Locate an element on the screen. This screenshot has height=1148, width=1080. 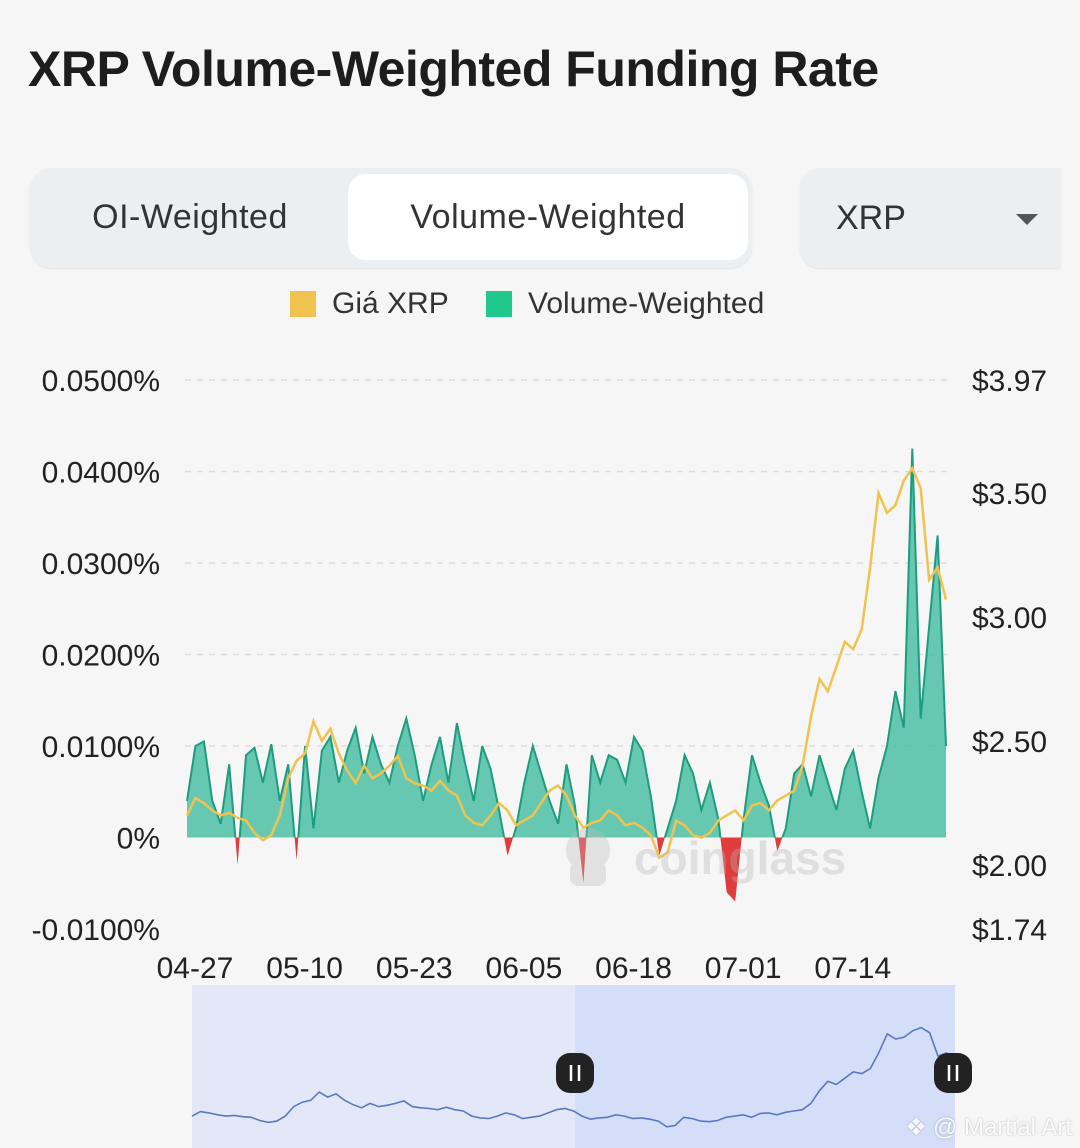
weighting-tabs: OI-Weighted Volume-Weighted is located at coordinates (391, 218).